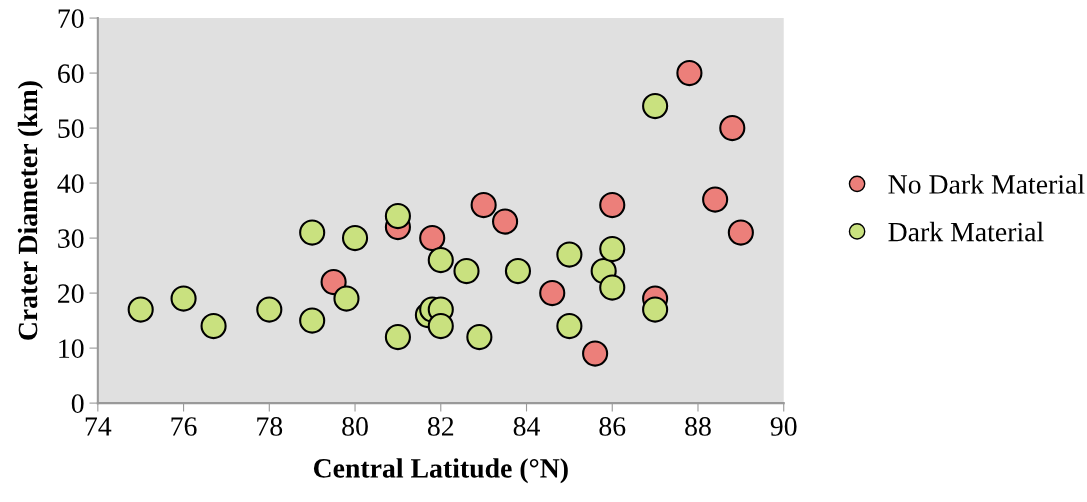 The image size is (1087, 502). Describe the element at coordinates (270, 426) in the screenshot. I see `x-tick-label: 78` at that location.